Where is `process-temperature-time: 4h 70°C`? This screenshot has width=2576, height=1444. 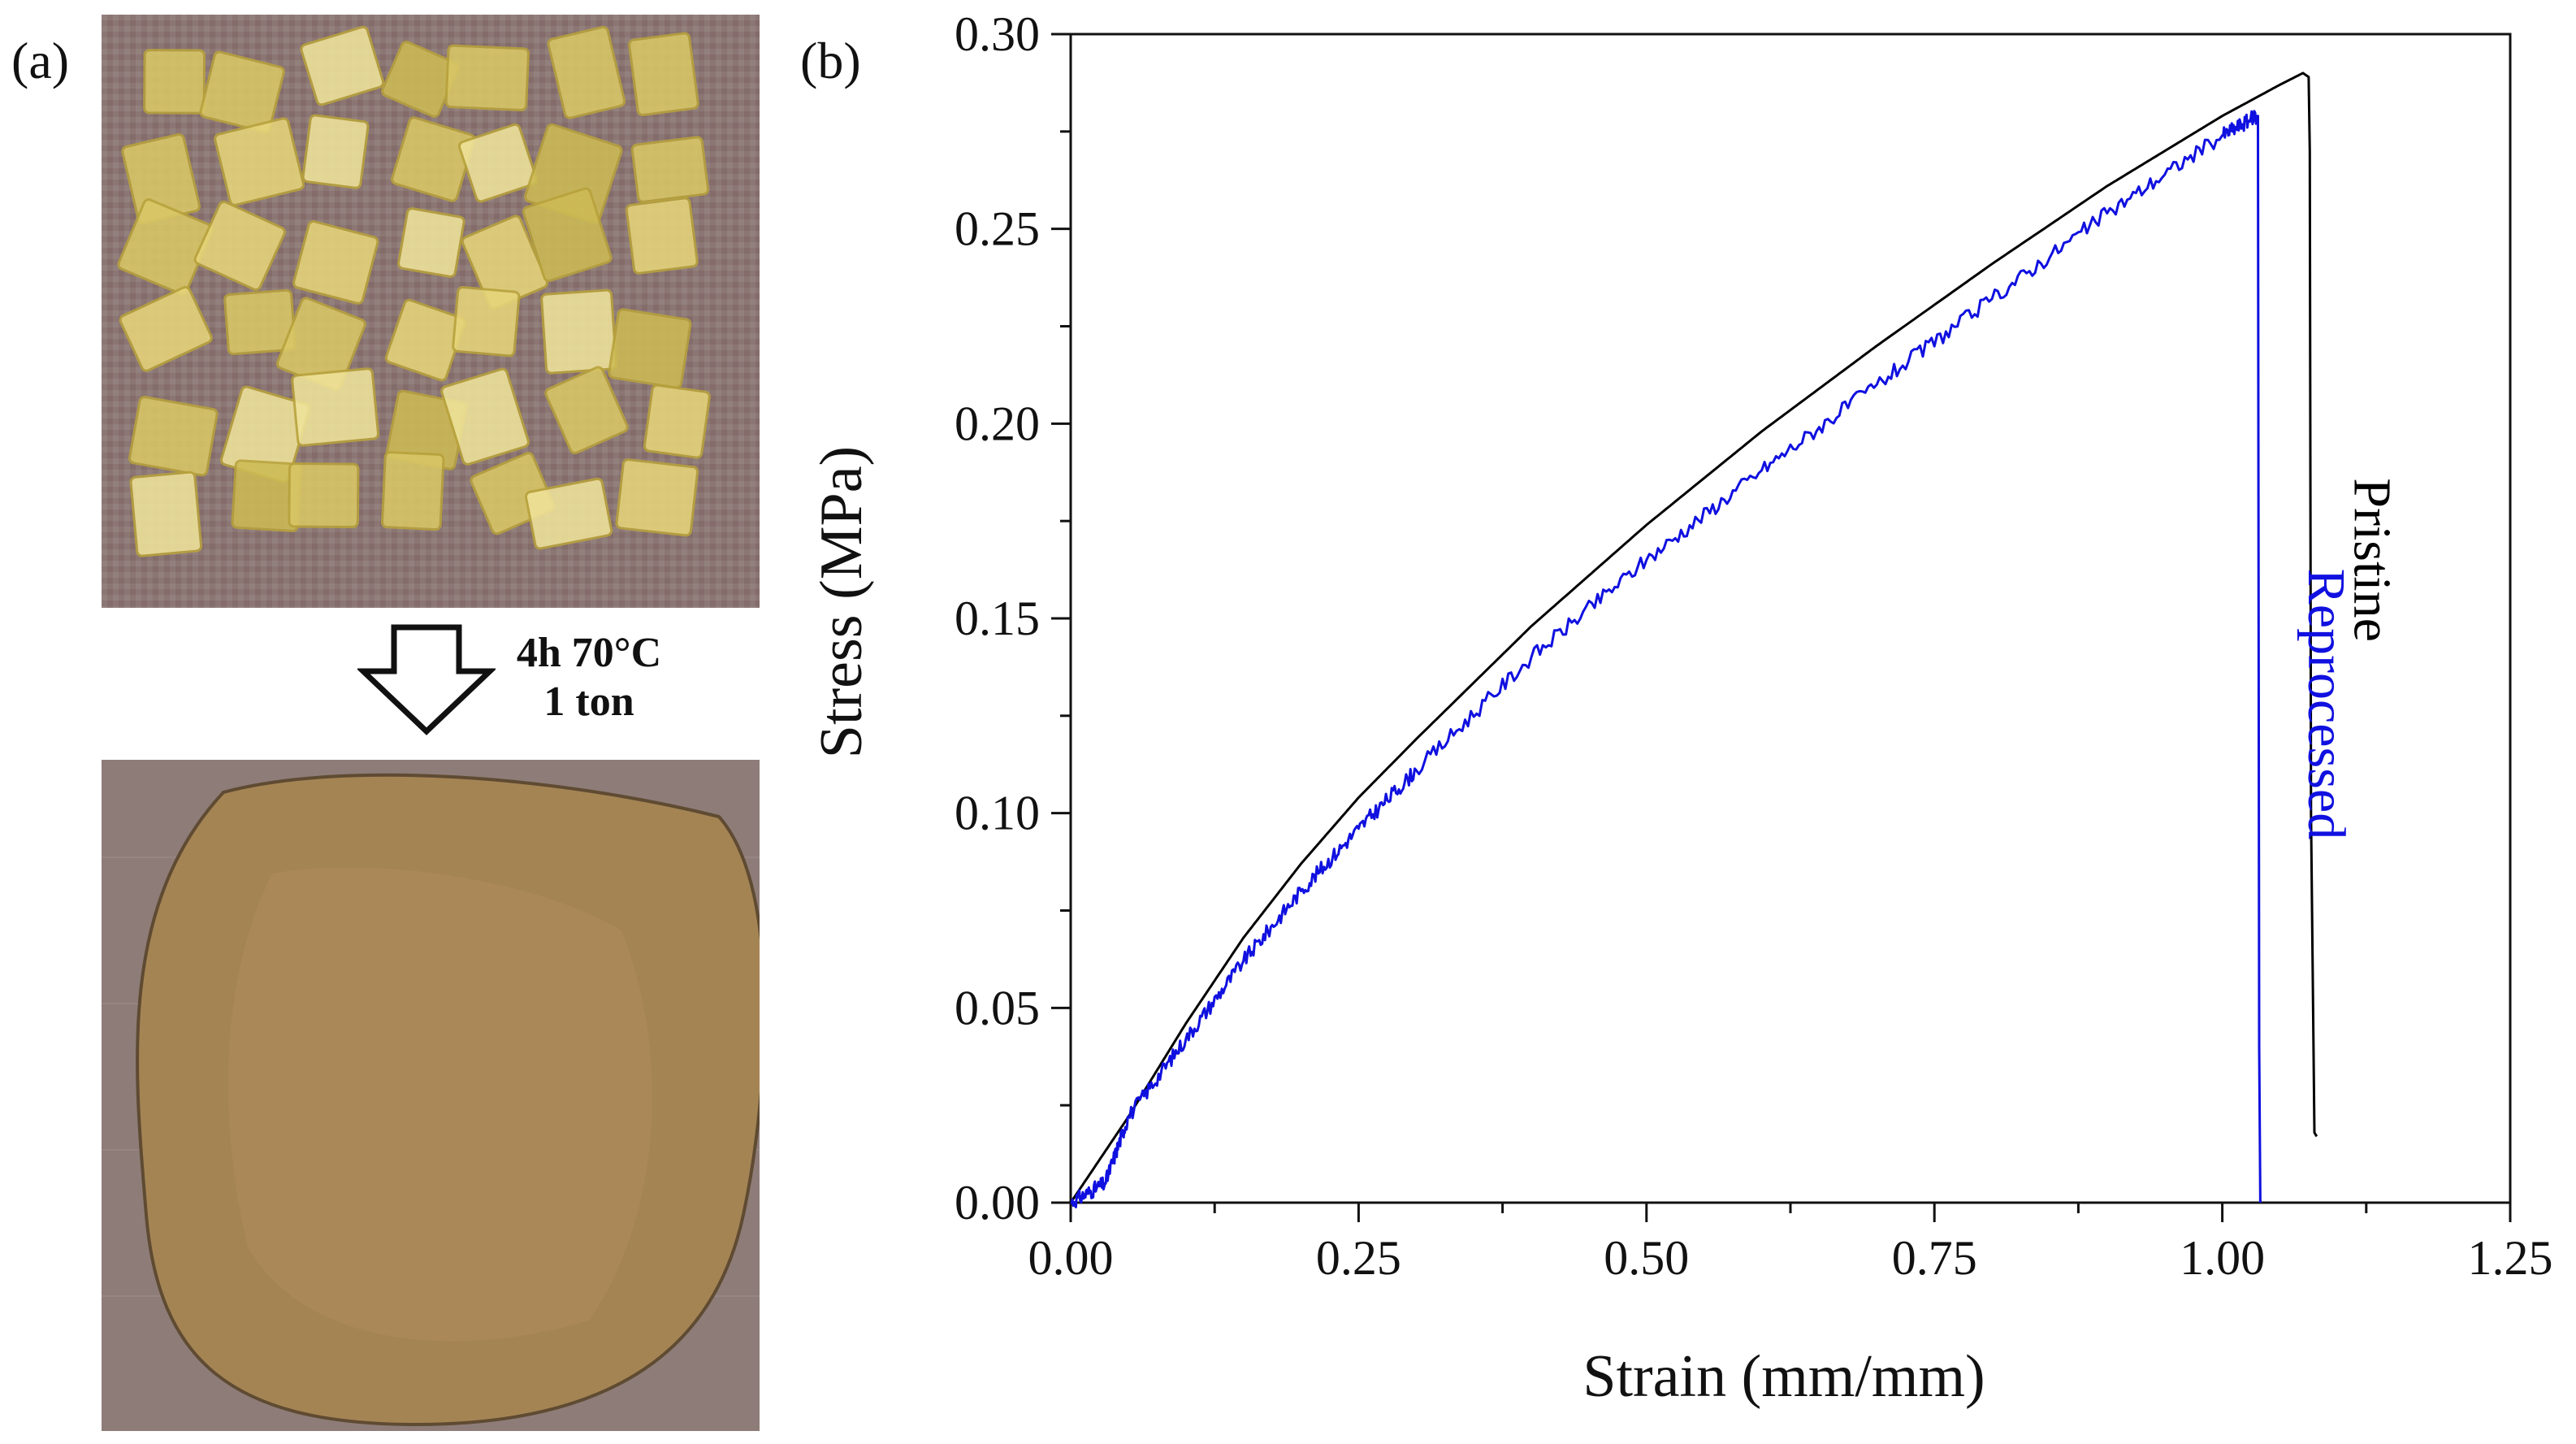 process-temperature-time: 4h 70°C is located at coordinates (589, 653).